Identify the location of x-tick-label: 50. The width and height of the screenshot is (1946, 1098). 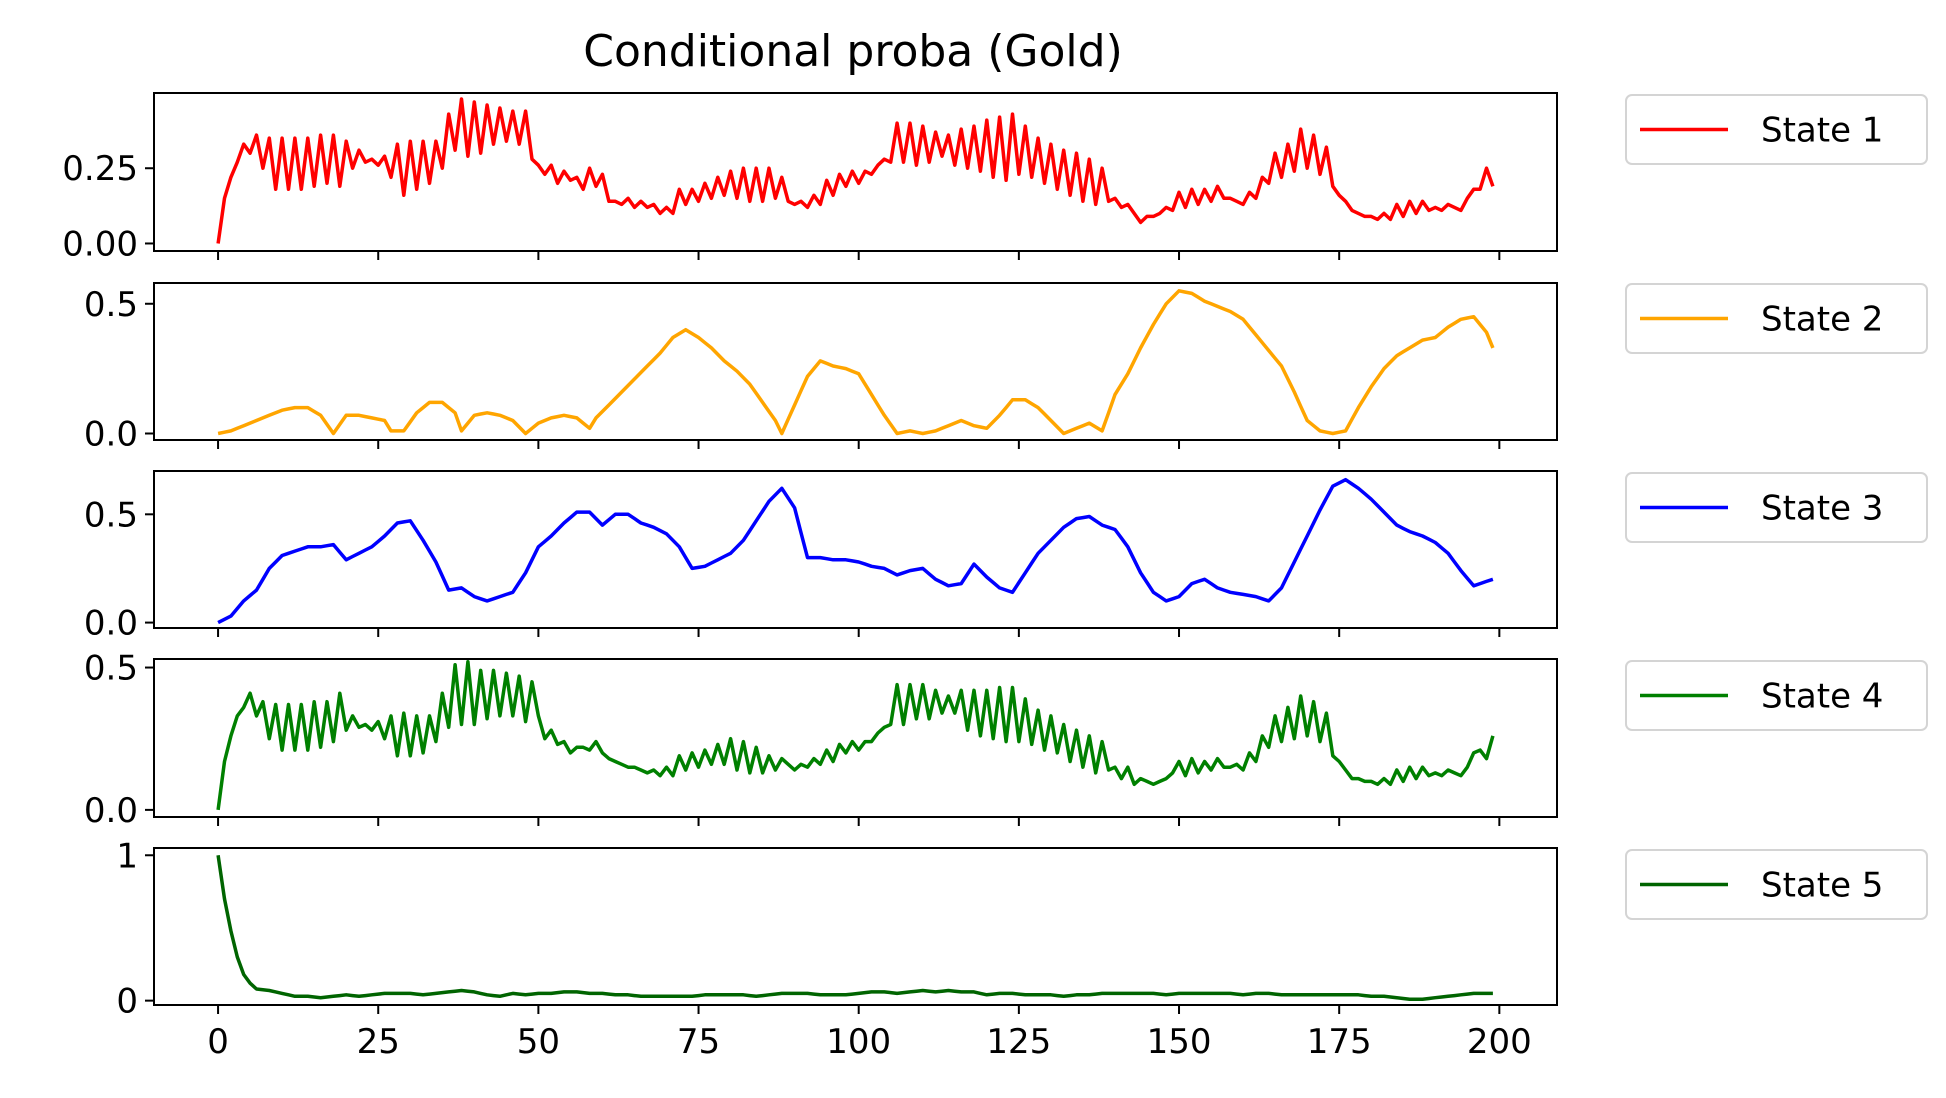
(538, 1042).